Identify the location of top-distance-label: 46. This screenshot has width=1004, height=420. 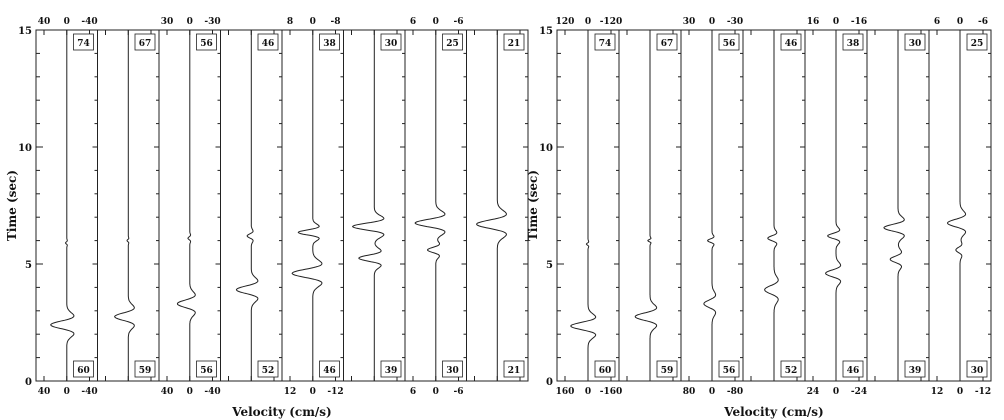
(268, 44).